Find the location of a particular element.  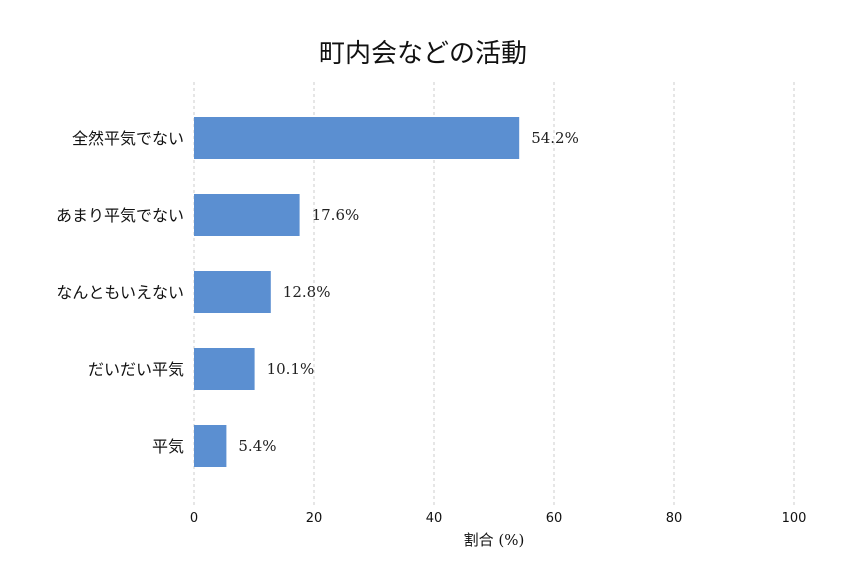

x-tick-label: 60 is located at coordinates (554, 518).